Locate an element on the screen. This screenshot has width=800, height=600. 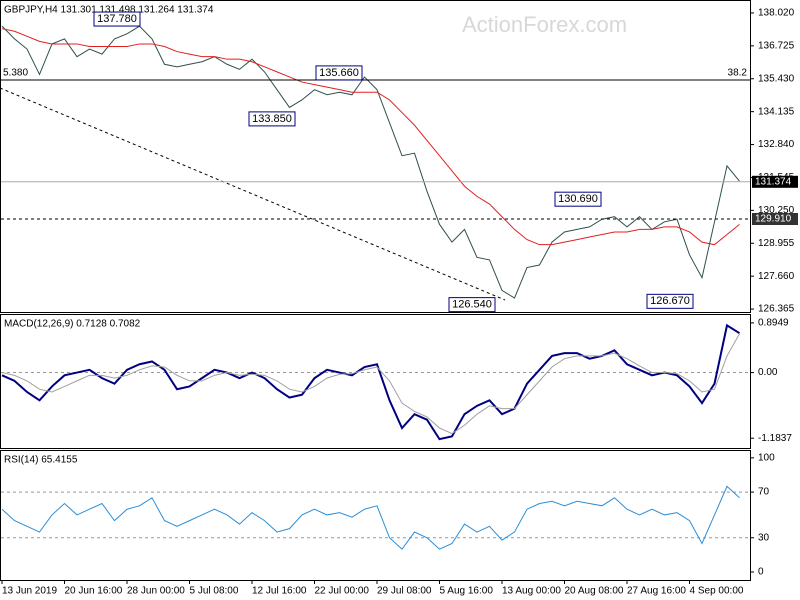
y-tick-label: -1.1837 is located at coordinates (775, 438).